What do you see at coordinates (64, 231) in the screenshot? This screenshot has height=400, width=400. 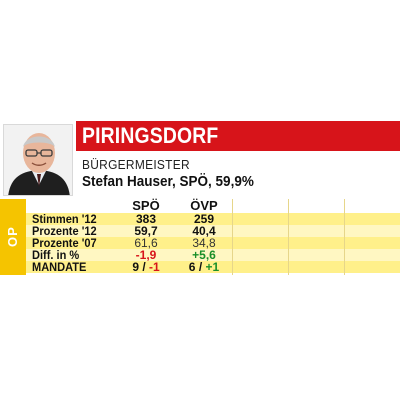 I see `row-label: Prozente '12` at bounding box center [64, 231].